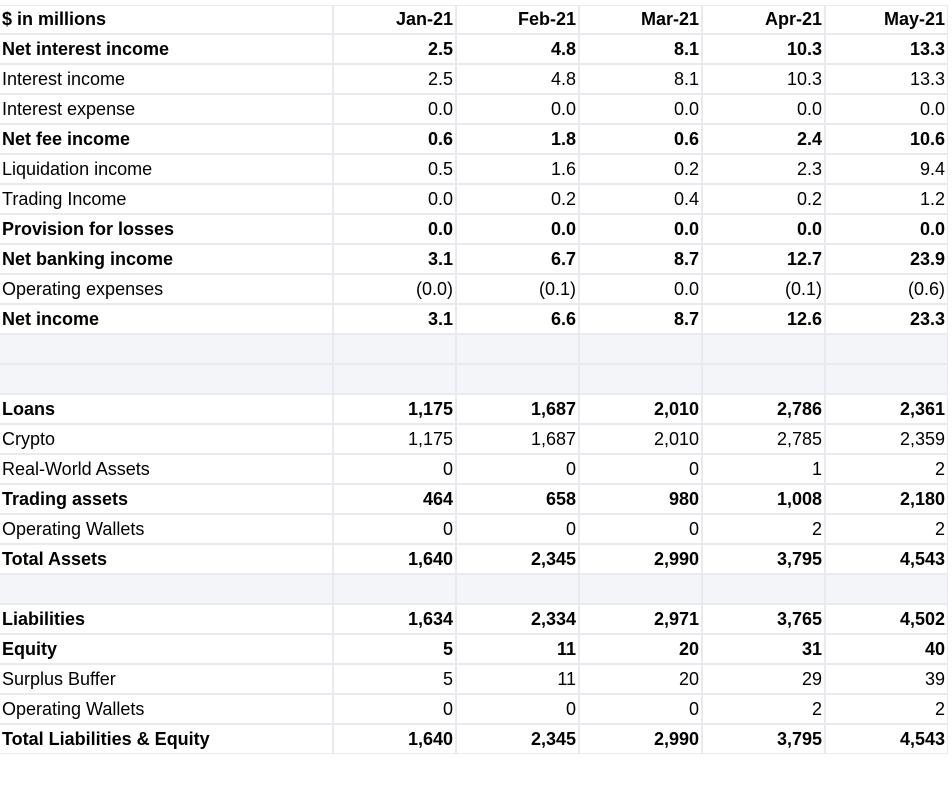 This screenshot has height=787, width=952. I want to click on row-label: Liquidation income, so click(166, 169).